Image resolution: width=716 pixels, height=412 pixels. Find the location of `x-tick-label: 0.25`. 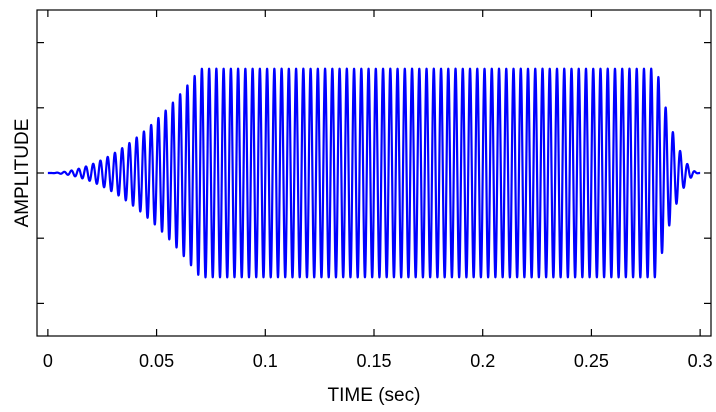

x-tick-label: 0.25 is located at coordinates (591, 361).